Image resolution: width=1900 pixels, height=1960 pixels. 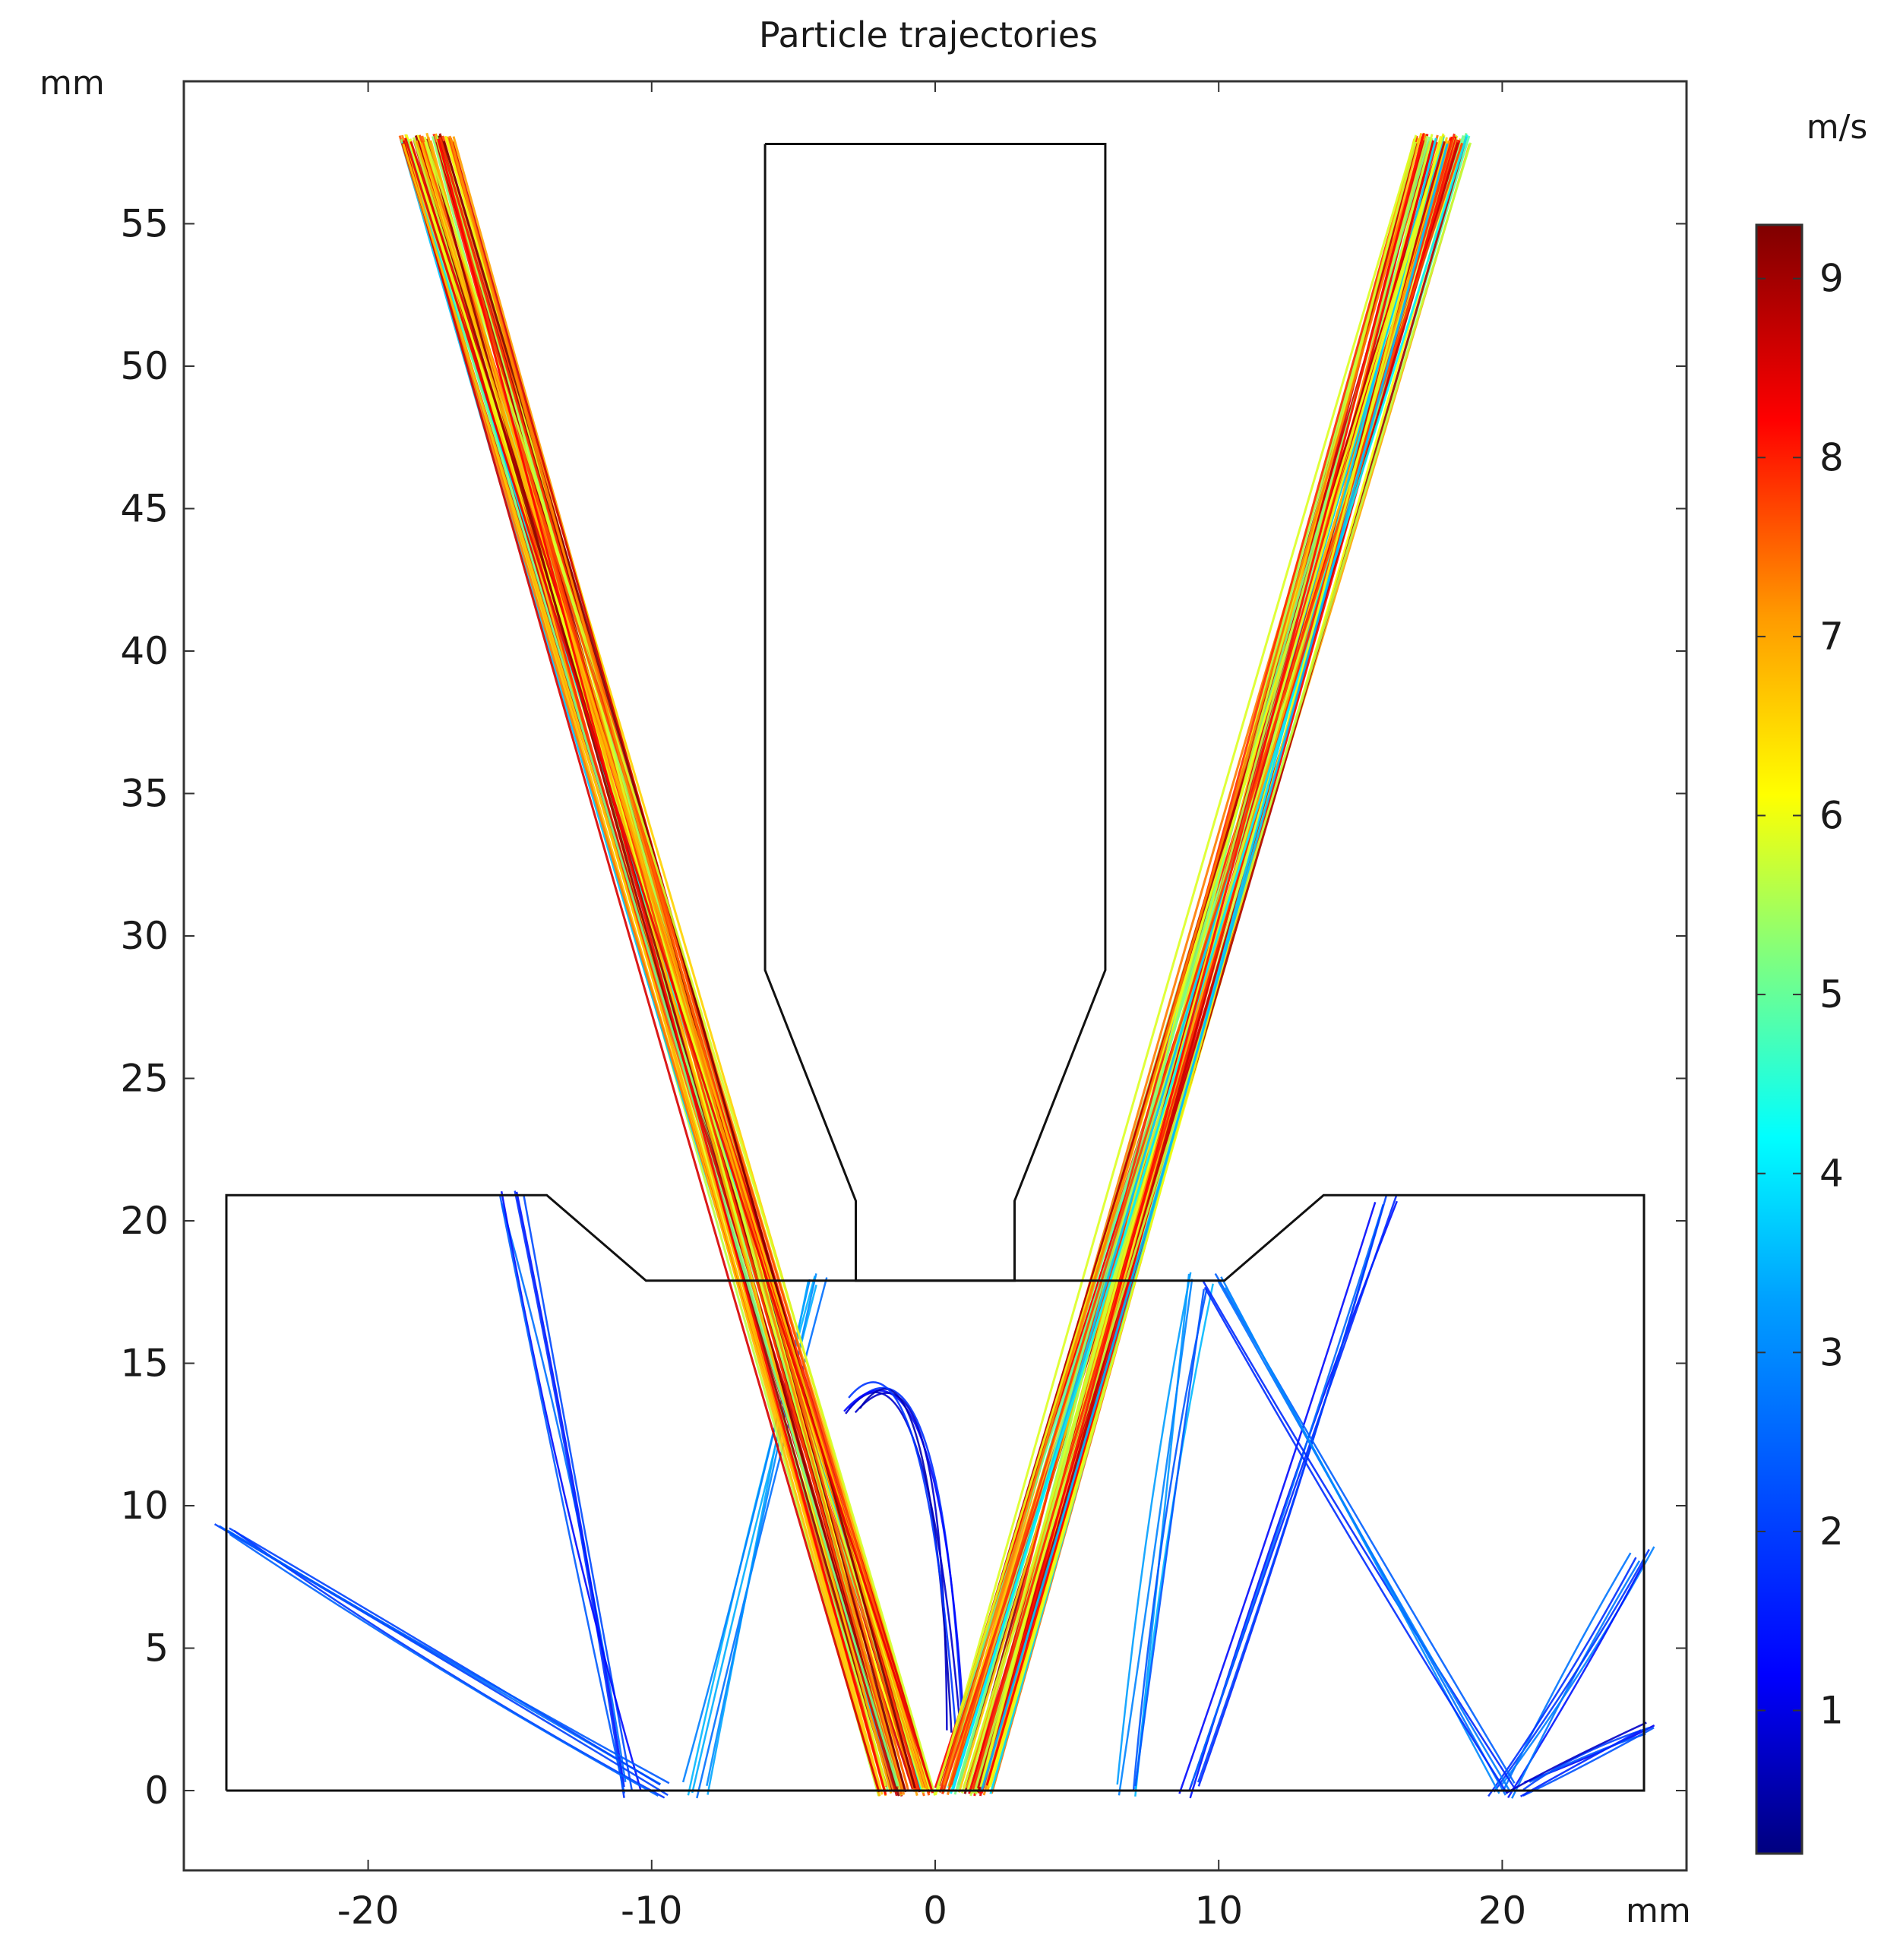 What do you see at coordinates (1831, 815) in the screenshot?
I see `colorbar-tick-label: 6` at bounding box center [1831, 815].